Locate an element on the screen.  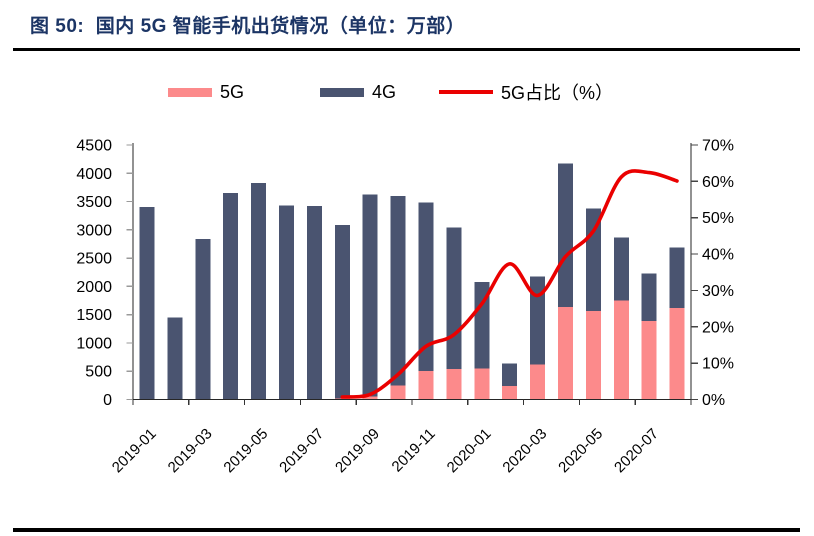
x-axis-label-2019-07: 2019-07 is located at coordinates (301, 450).